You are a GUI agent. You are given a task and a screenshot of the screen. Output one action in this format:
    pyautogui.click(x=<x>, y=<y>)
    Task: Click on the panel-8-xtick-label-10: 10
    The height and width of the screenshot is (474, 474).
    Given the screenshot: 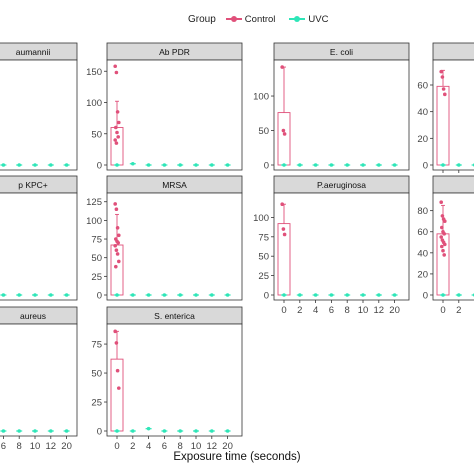 What is the action you would take?
    pyautogui.click(x=35, y=446)
    